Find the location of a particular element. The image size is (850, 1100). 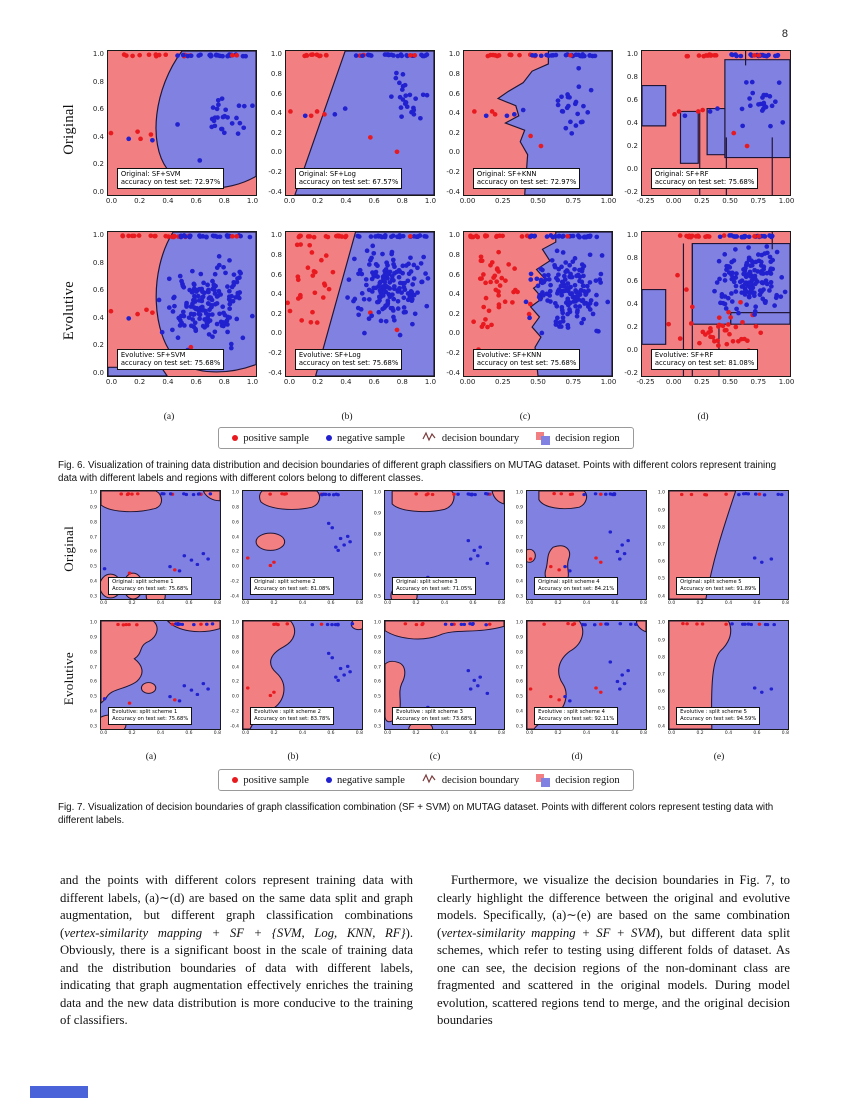

panel-title: Evolutive: SF+SVM is located at coordinates (153, 354).